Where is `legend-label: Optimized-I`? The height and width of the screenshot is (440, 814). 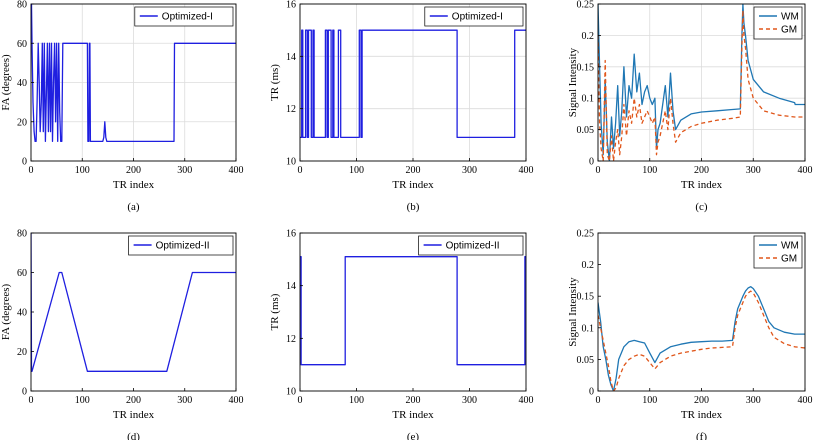
legend-label: Optimized-I is located at coordinates (187, 17).